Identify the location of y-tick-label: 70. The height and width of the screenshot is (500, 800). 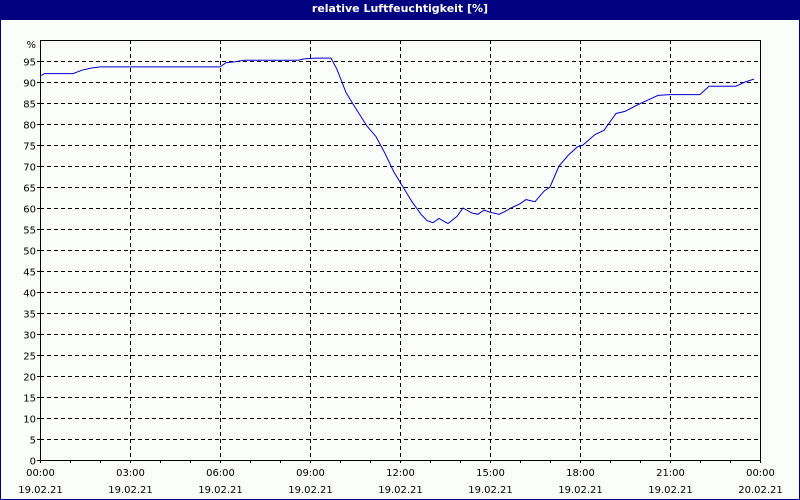
(29, 168).